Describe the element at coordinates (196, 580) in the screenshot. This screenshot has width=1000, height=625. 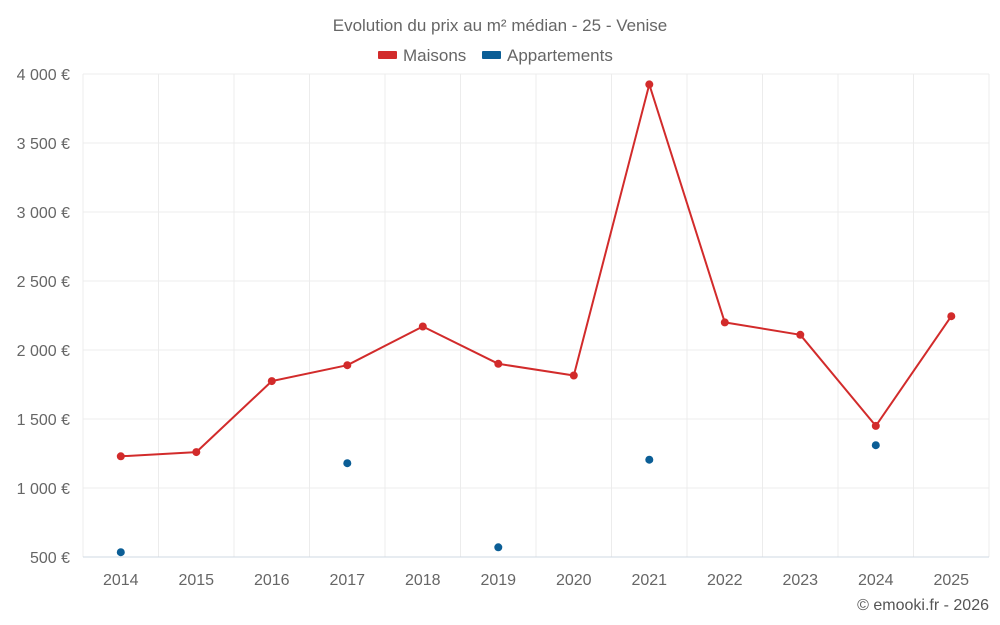
I see `x-tick-label: 2015` at that location.